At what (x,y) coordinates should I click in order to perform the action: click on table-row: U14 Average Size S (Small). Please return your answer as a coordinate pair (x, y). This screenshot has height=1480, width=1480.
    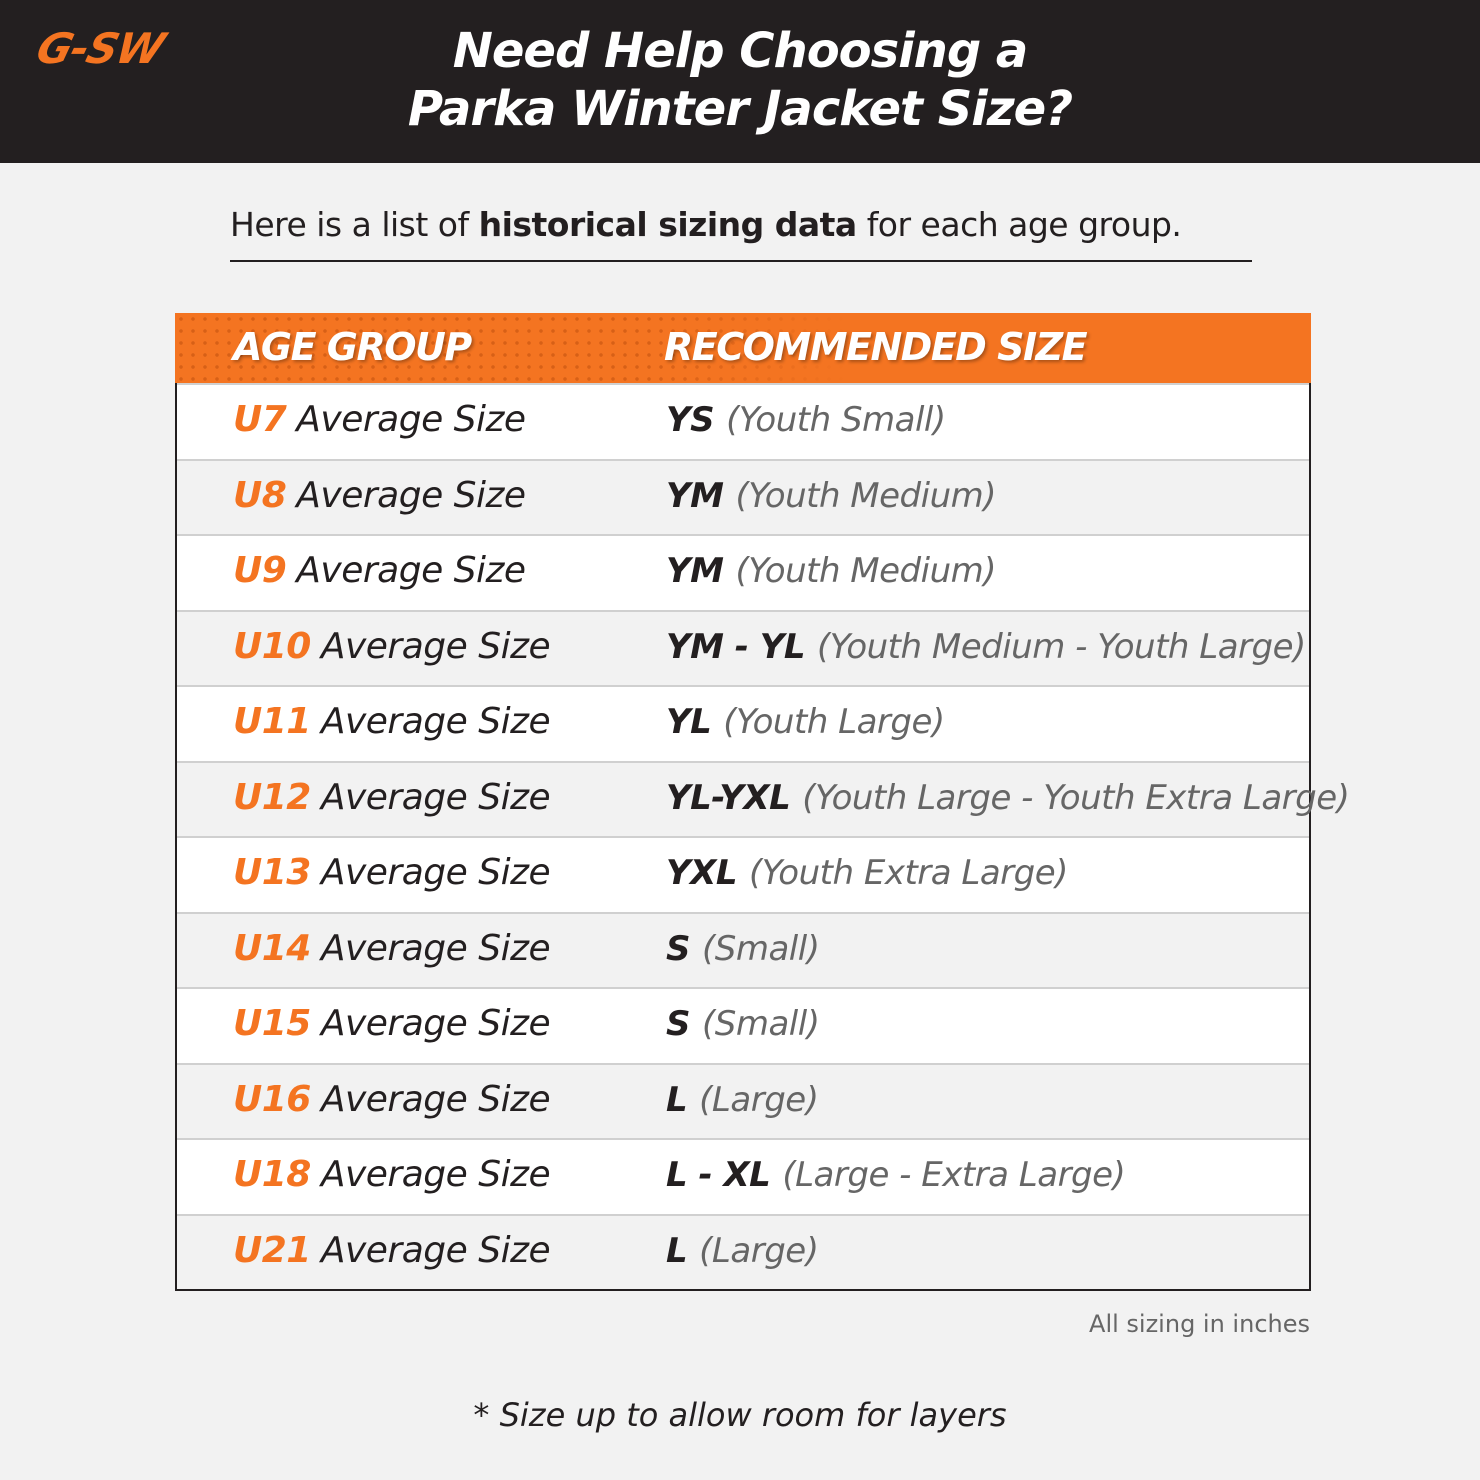
    Looking at the image, I should click on (743, 949).